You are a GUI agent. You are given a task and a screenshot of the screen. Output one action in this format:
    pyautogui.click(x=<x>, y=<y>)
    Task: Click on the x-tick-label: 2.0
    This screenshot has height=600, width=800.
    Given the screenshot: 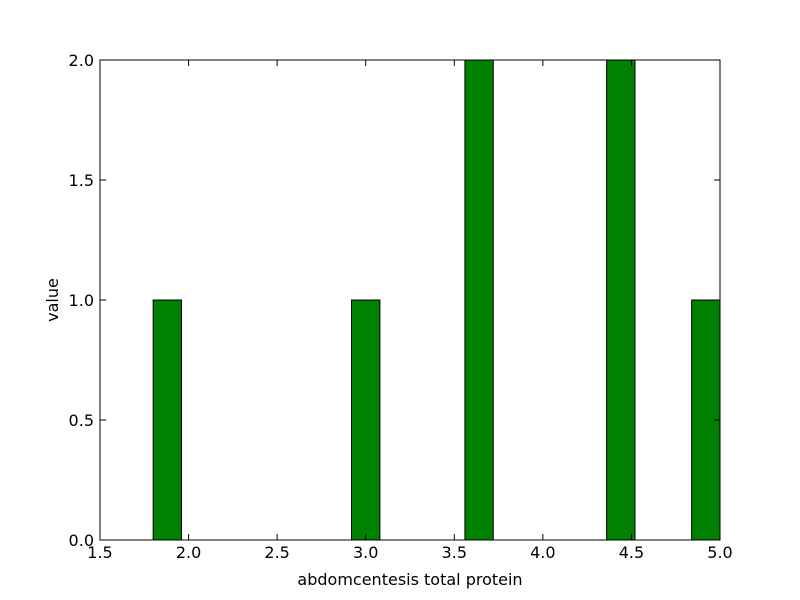 What is the action you would take?
    pyautogui.click(x=188, y=552)
    